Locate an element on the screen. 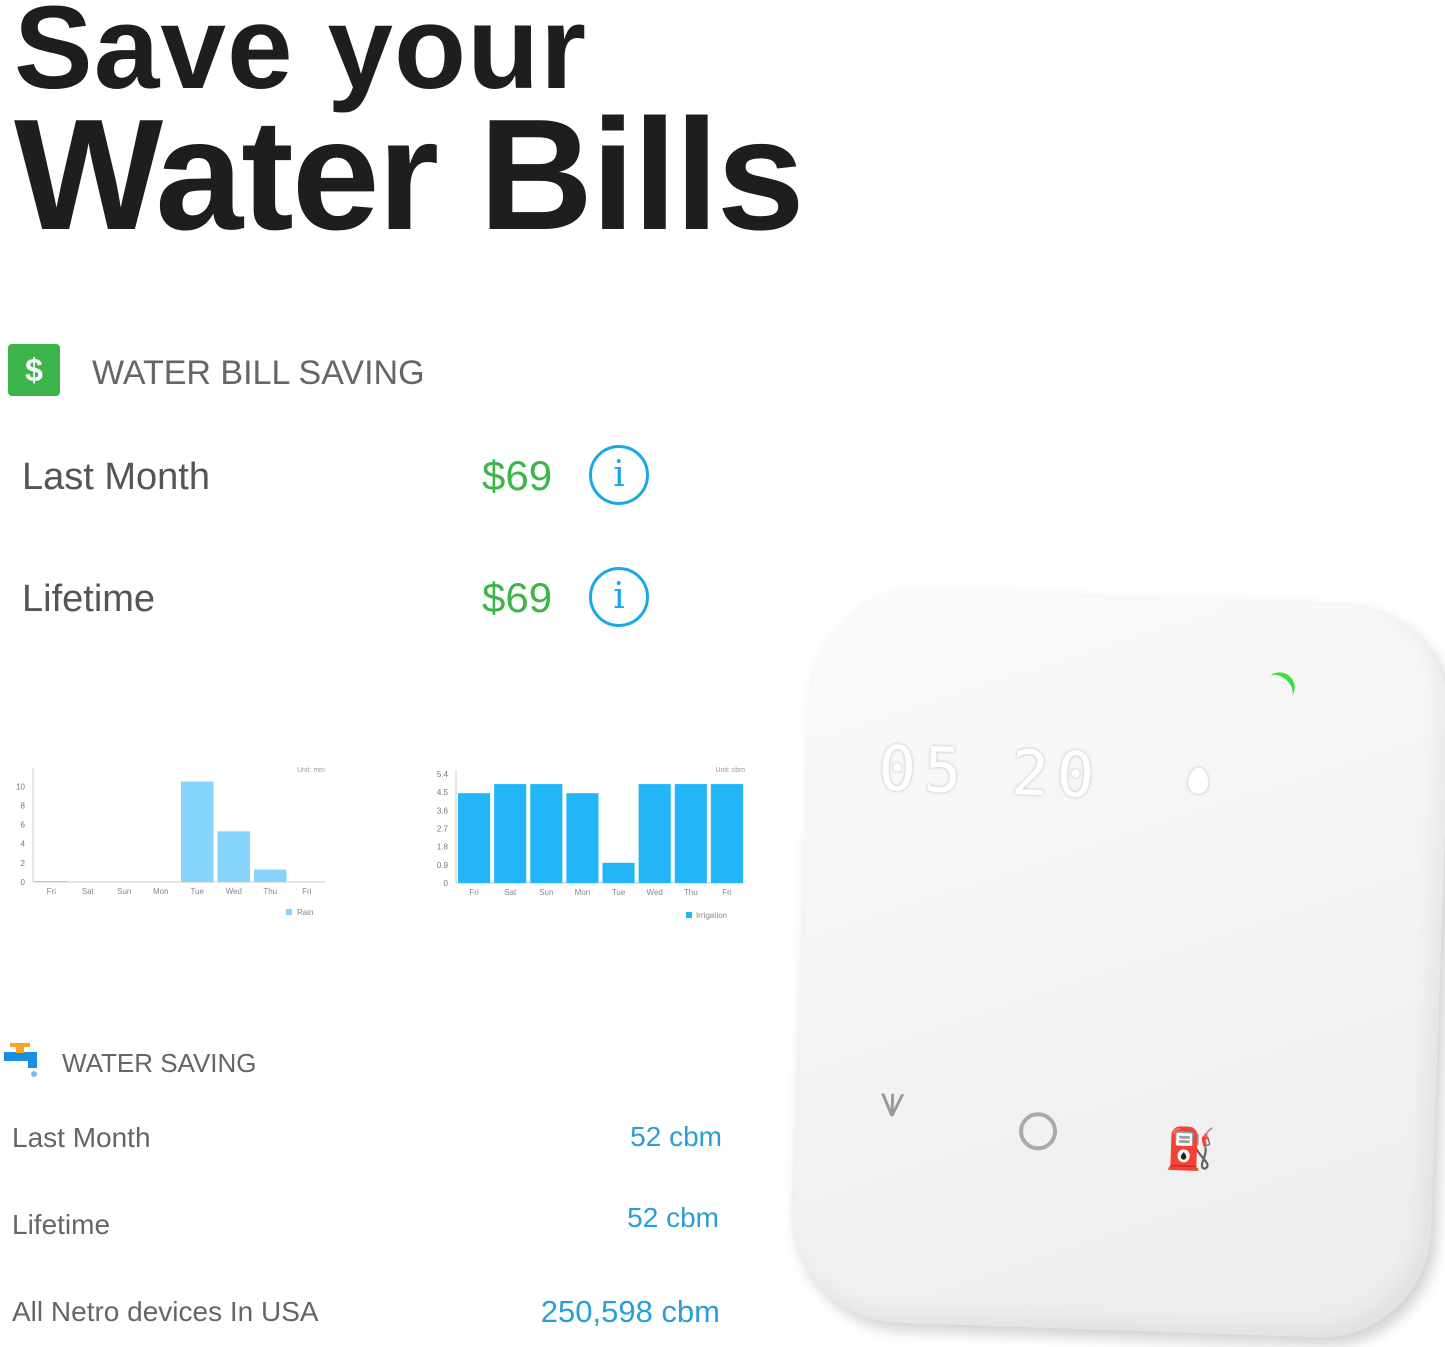  grass-icon: ⩛ is located at coordinates (892, 1101).